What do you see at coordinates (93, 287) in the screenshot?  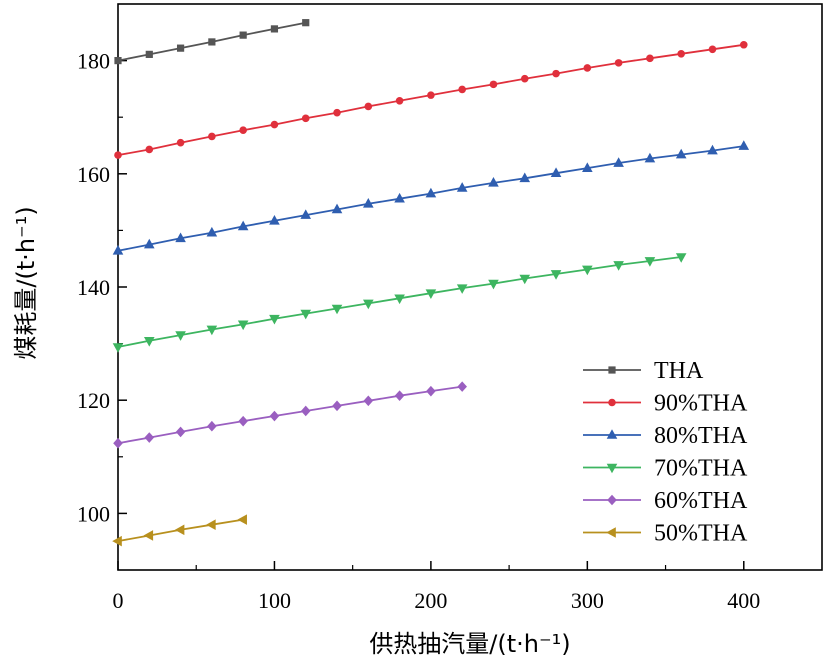 I see `y-tick-label: 140` at bounding box center [93, 287].